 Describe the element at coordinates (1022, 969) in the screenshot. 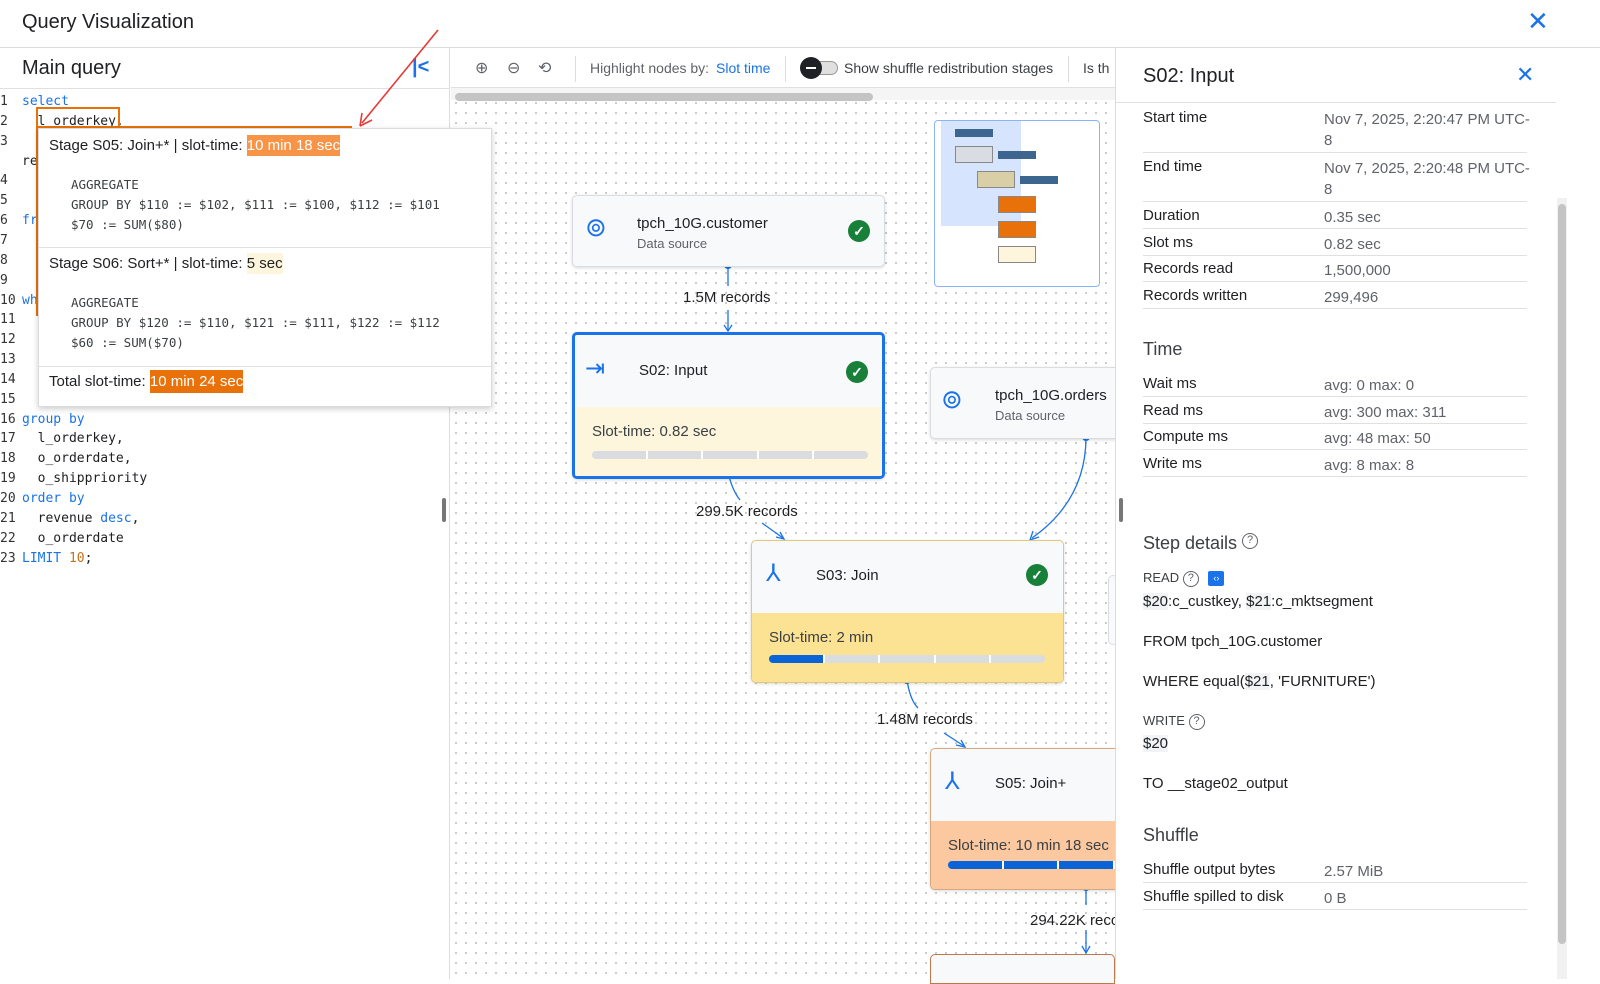

I see `node-s06` at that location.